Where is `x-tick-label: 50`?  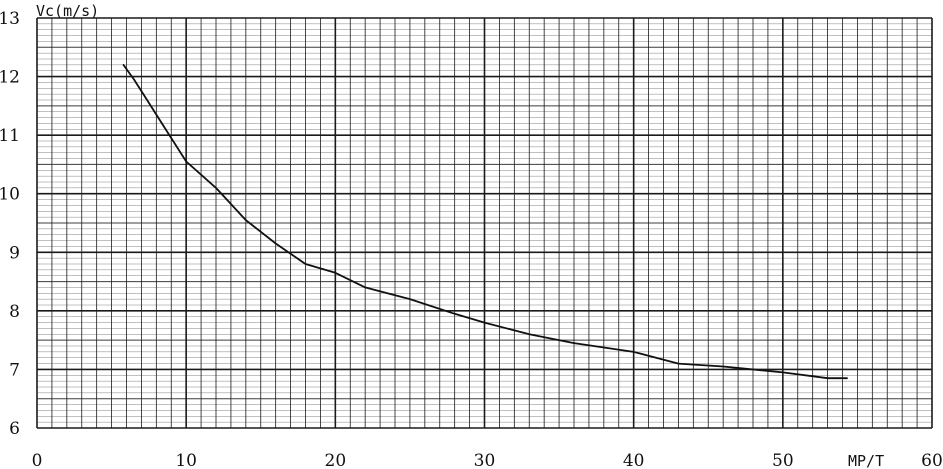 x-tick-label: 50 is located at coordinates (783, 460).